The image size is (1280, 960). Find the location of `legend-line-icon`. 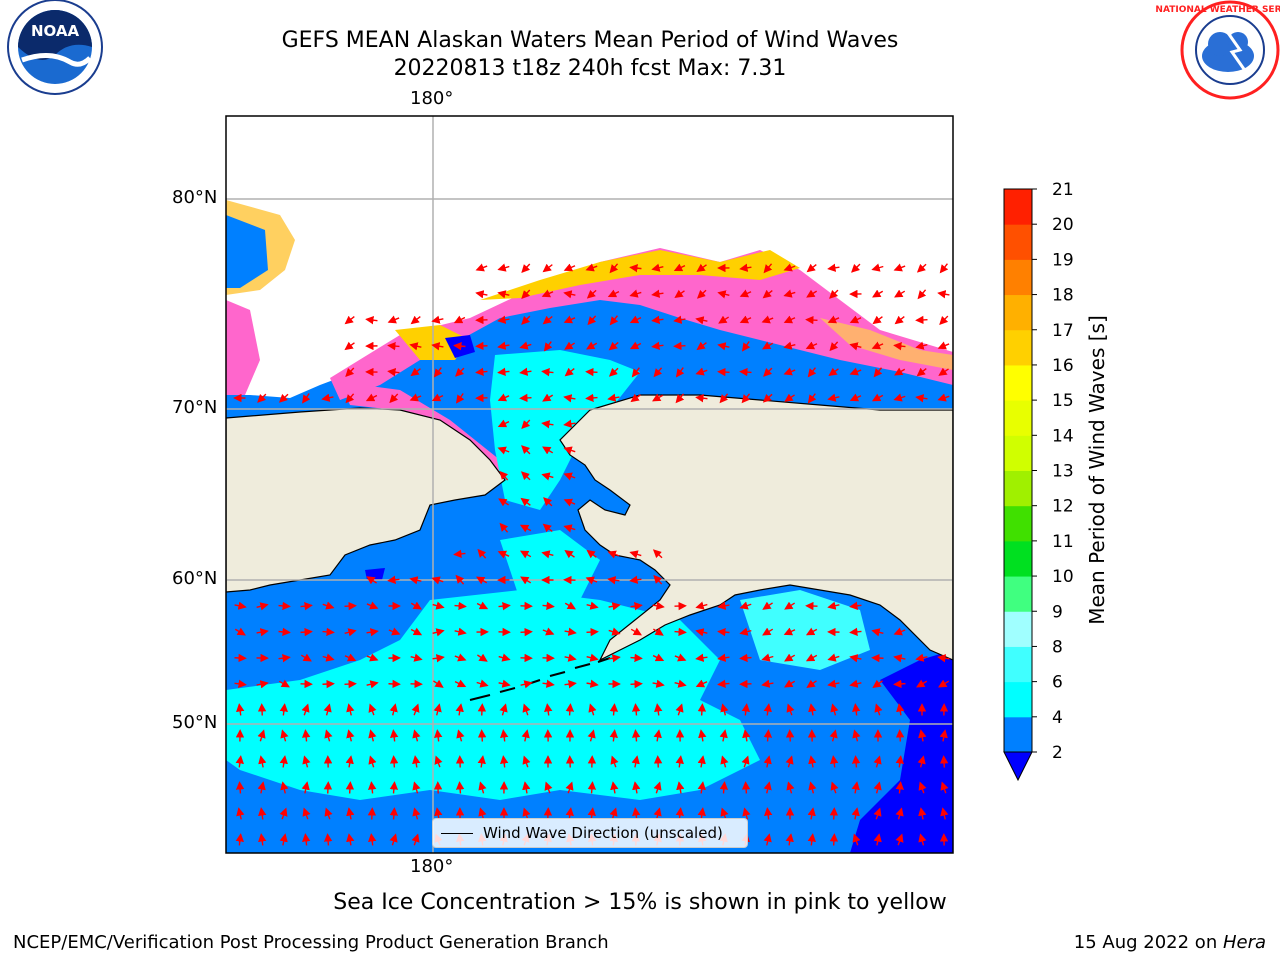

legend-line-icon is located at coordinates (457, 833).